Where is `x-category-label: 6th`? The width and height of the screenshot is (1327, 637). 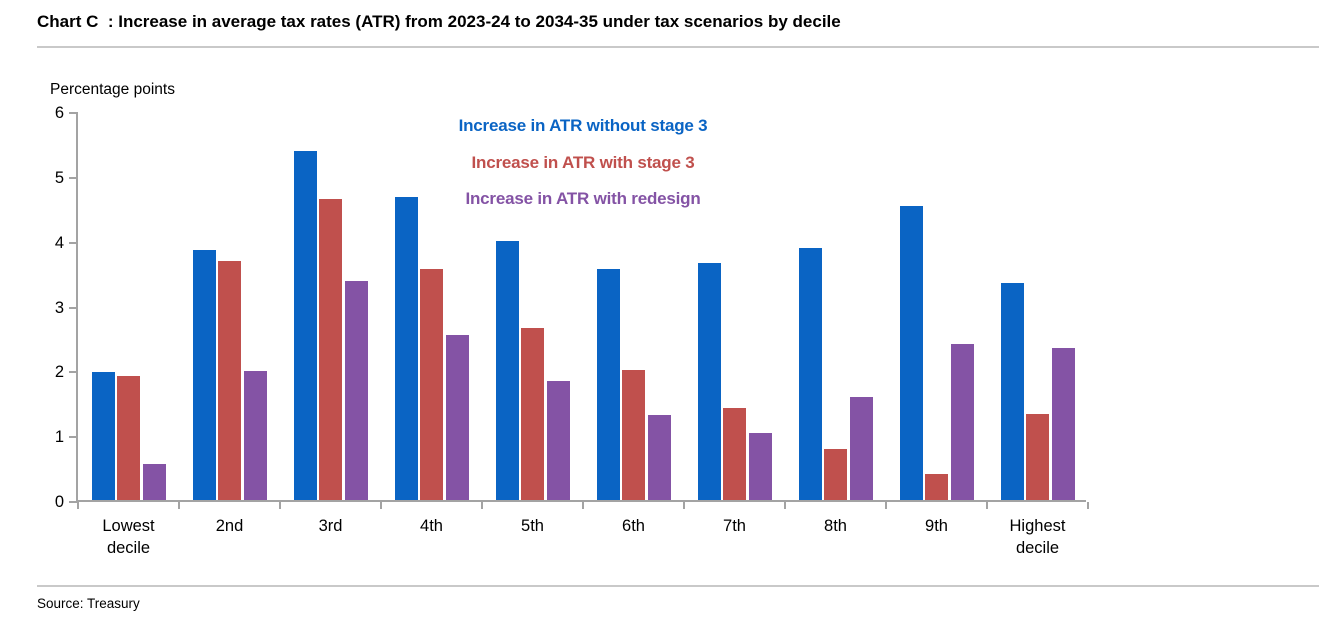 x-category-label: 6th is located at coordinates (633, 526).